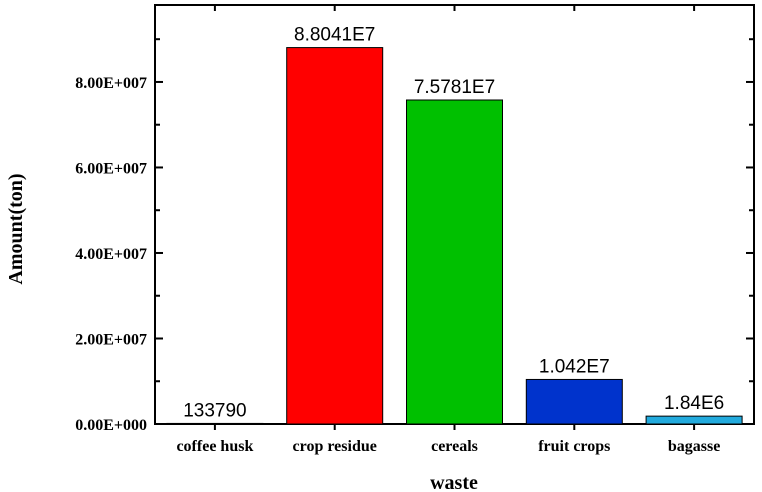 The width and height of the screenshot is (762, 492). What do you see at coordinates (334, 35) in the screenshot?
I see `data-label: 8.8041E7` at bounding box center [334, 35].